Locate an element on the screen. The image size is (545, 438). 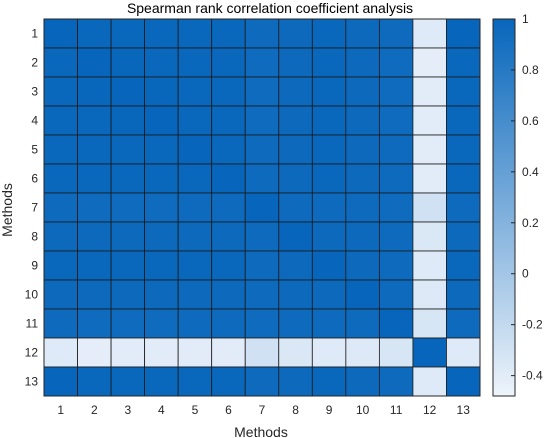
x-axis-ticks: 1 2 3 4 5 6 7 8 9 10 11 12 13 is located at coordinates (263, 410).